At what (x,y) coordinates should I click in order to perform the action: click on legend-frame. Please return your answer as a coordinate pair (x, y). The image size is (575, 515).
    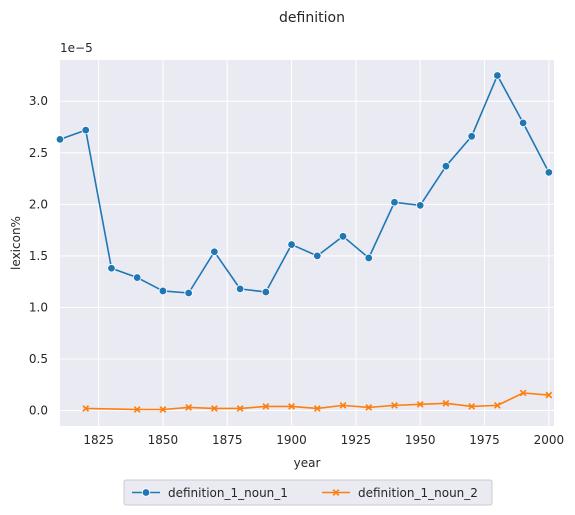
    Looking at the image, I should click on (308, 492).